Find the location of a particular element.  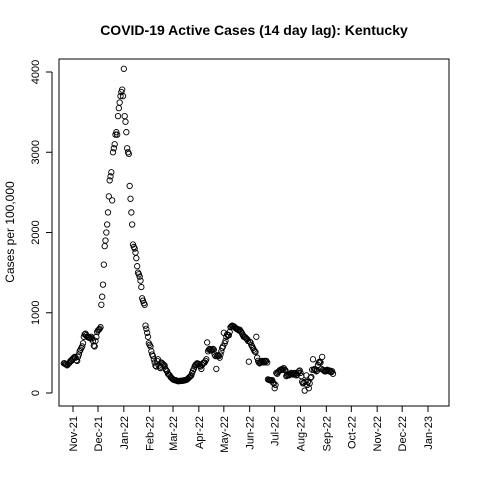

x-tick-label: Jan-22 is located at coordinates (125, 433).